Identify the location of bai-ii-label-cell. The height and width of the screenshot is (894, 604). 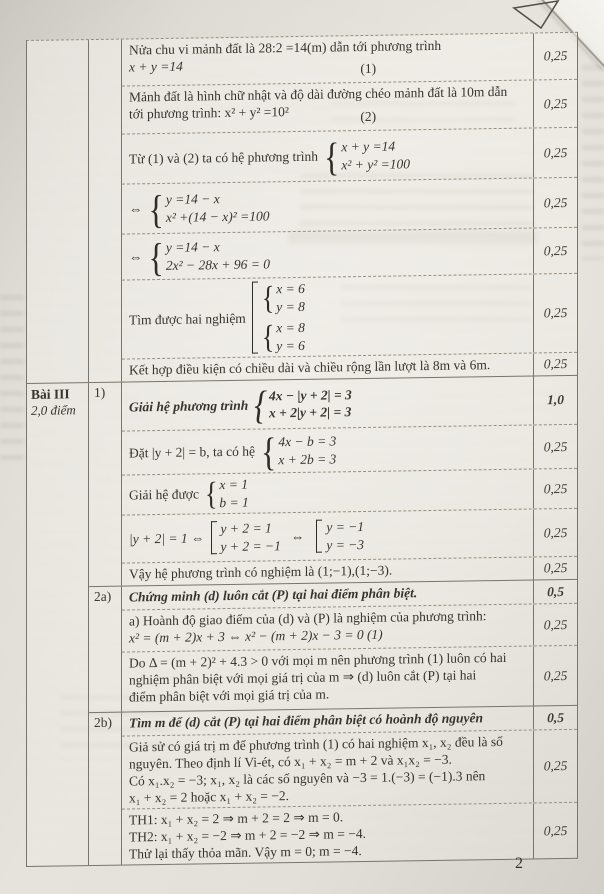
(58, 212).